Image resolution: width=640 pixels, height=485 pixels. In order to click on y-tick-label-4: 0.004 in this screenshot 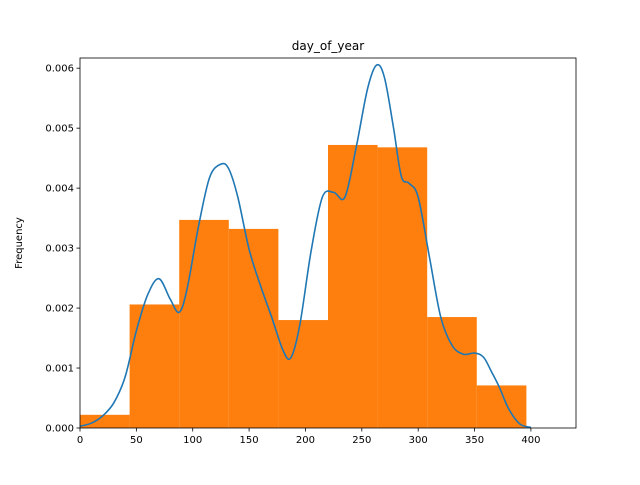, I will do `click(59, 189)`.